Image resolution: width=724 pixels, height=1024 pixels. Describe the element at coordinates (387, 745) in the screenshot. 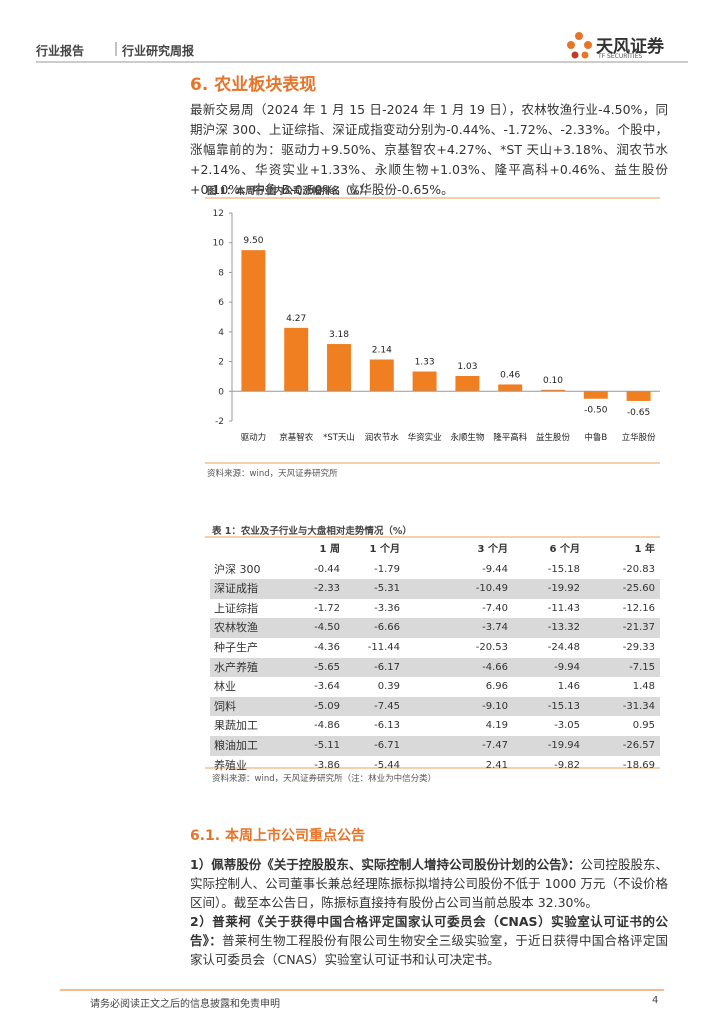

I see `table-cell: -6.71` at that location.